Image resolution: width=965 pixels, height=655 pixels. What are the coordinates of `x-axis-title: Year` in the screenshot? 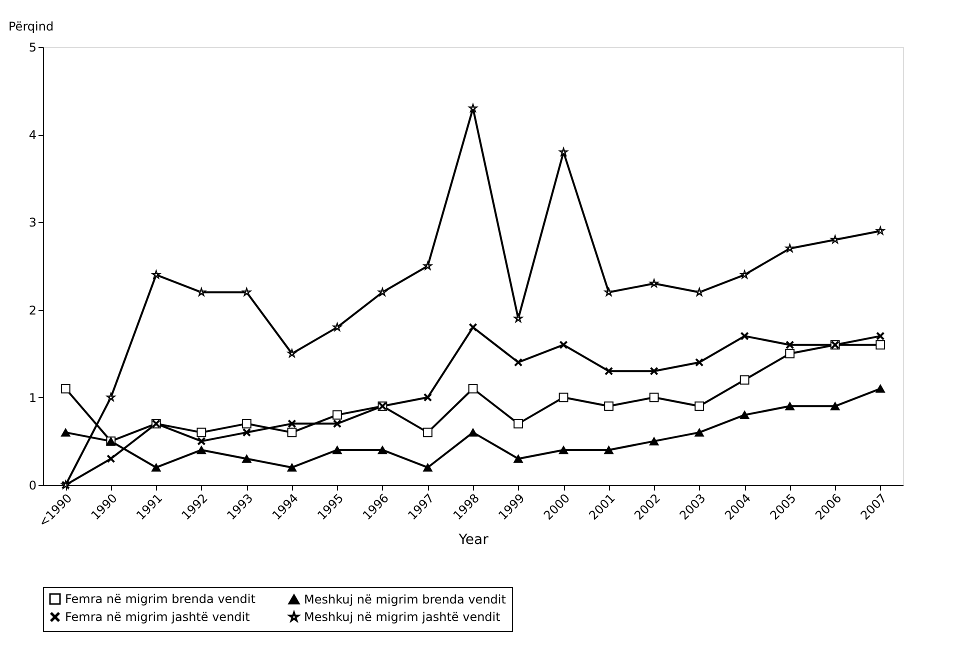 It's located at (473, 540).